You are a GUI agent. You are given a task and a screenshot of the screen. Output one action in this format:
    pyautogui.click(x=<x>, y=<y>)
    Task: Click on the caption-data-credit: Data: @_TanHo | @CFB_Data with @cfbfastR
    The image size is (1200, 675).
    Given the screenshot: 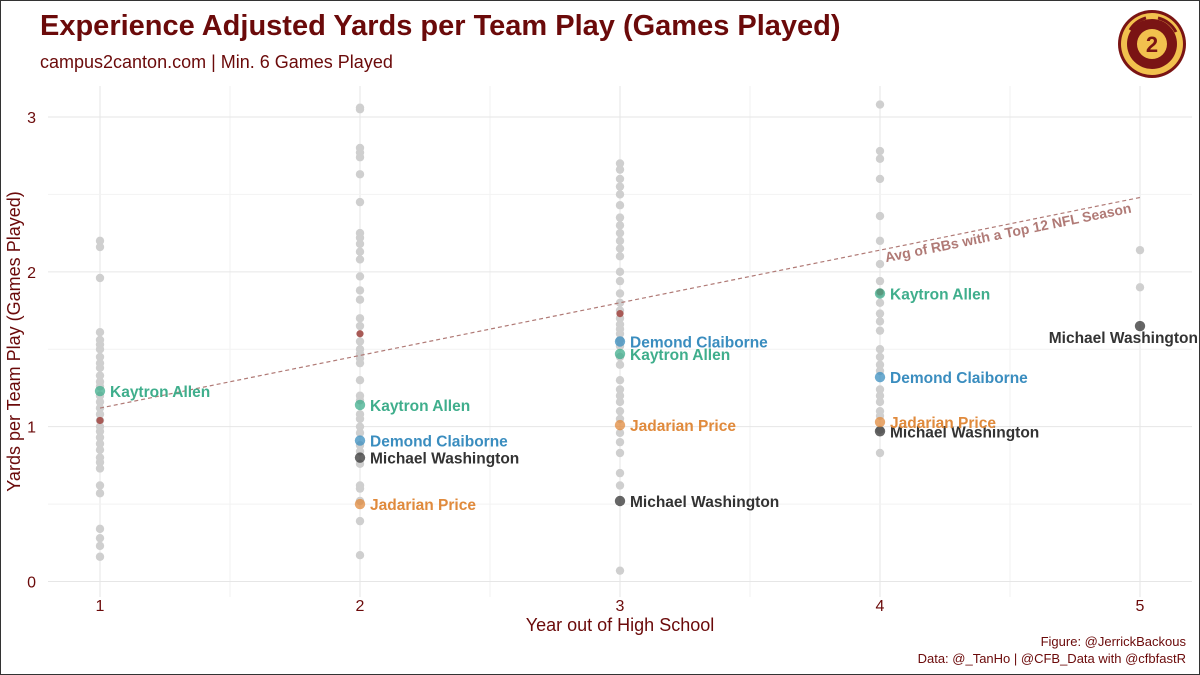 What is the action you would take?
    pyautogui.click(x=1051, y=658)
    